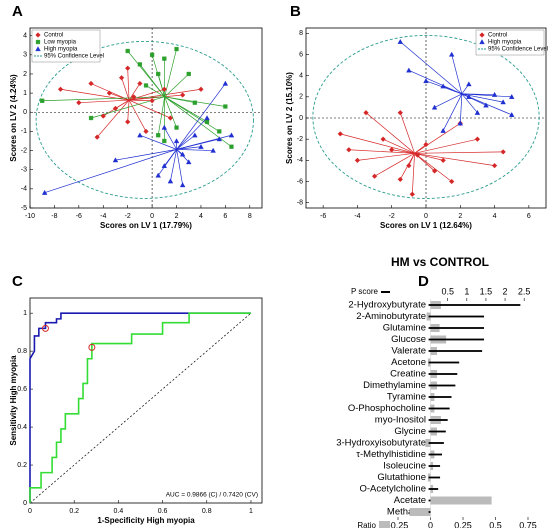 Image resolution: width=550 pixels, height=528 pixels. What do you see at coordinates (528, 524) in the screenshot?
I see `x-tick-label: 0.75` at bounding box center [528, 524].